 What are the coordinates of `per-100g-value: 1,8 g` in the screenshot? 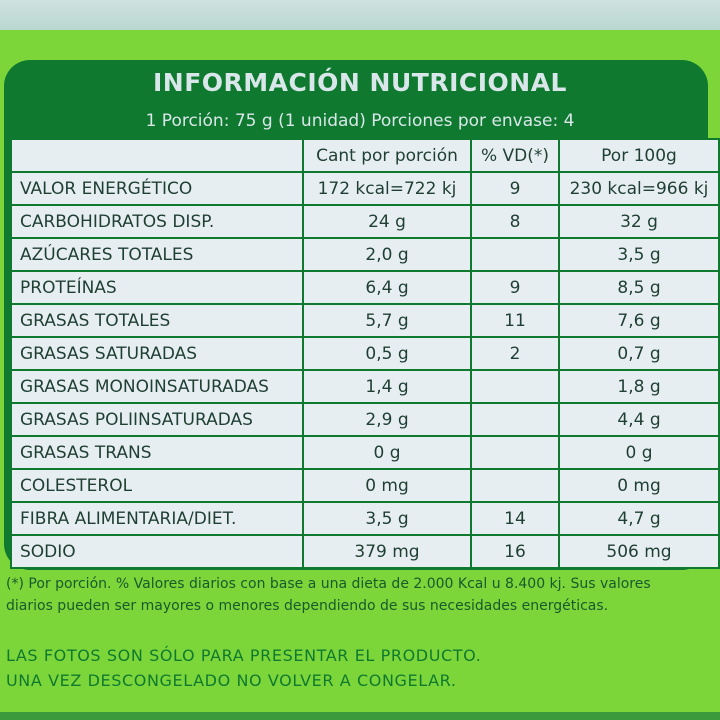 It's located at (639, 386).